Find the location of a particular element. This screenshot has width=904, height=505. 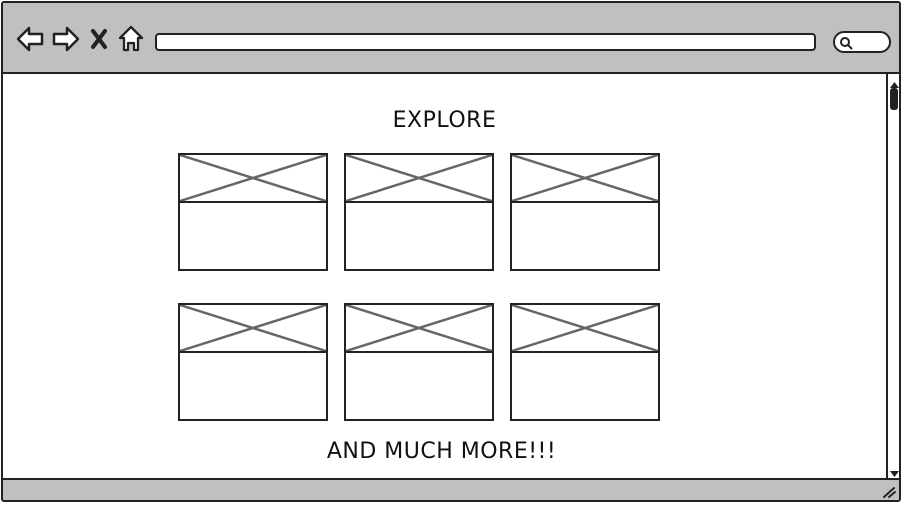

scroll-up-arrow-icon is located at coordinates (894, 81).